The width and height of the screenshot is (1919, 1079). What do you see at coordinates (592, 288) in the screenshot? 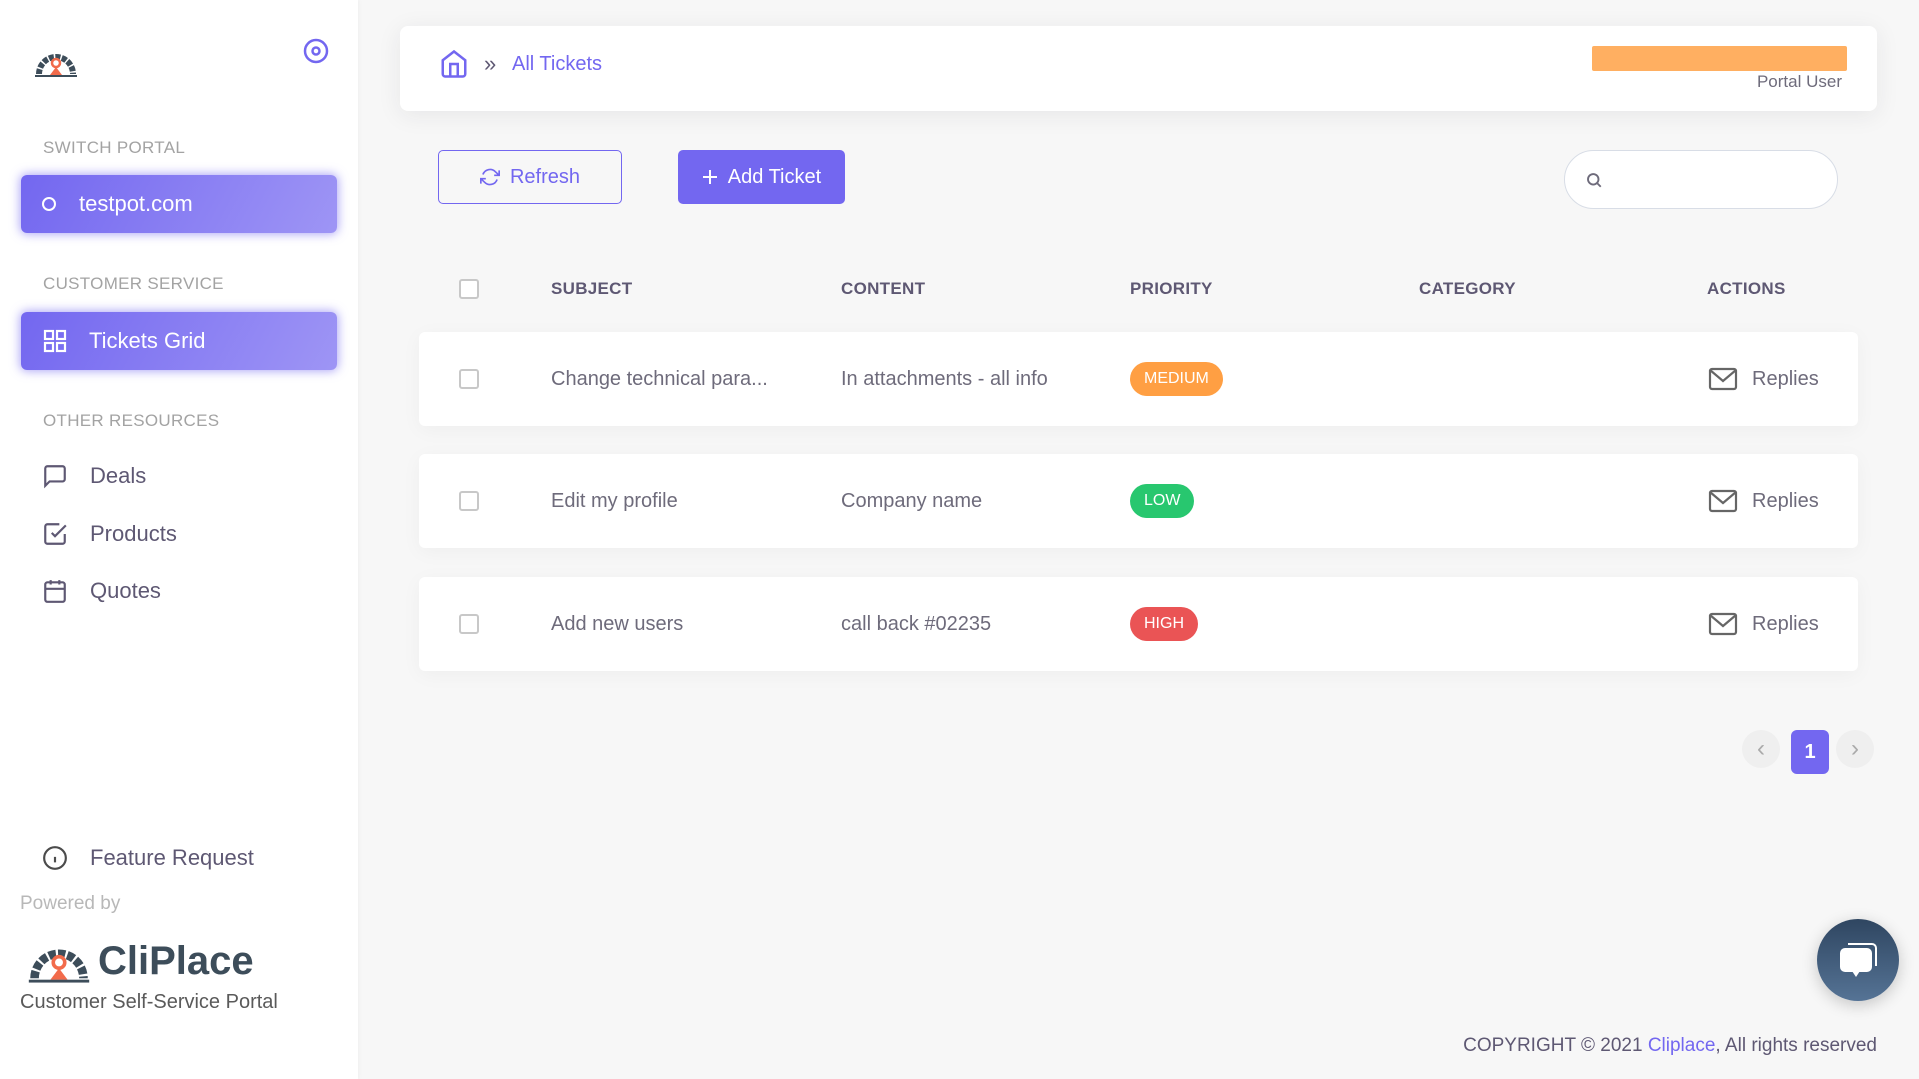
I see `column-header-subject: SUBJECT` at bounding box center [592, 288].